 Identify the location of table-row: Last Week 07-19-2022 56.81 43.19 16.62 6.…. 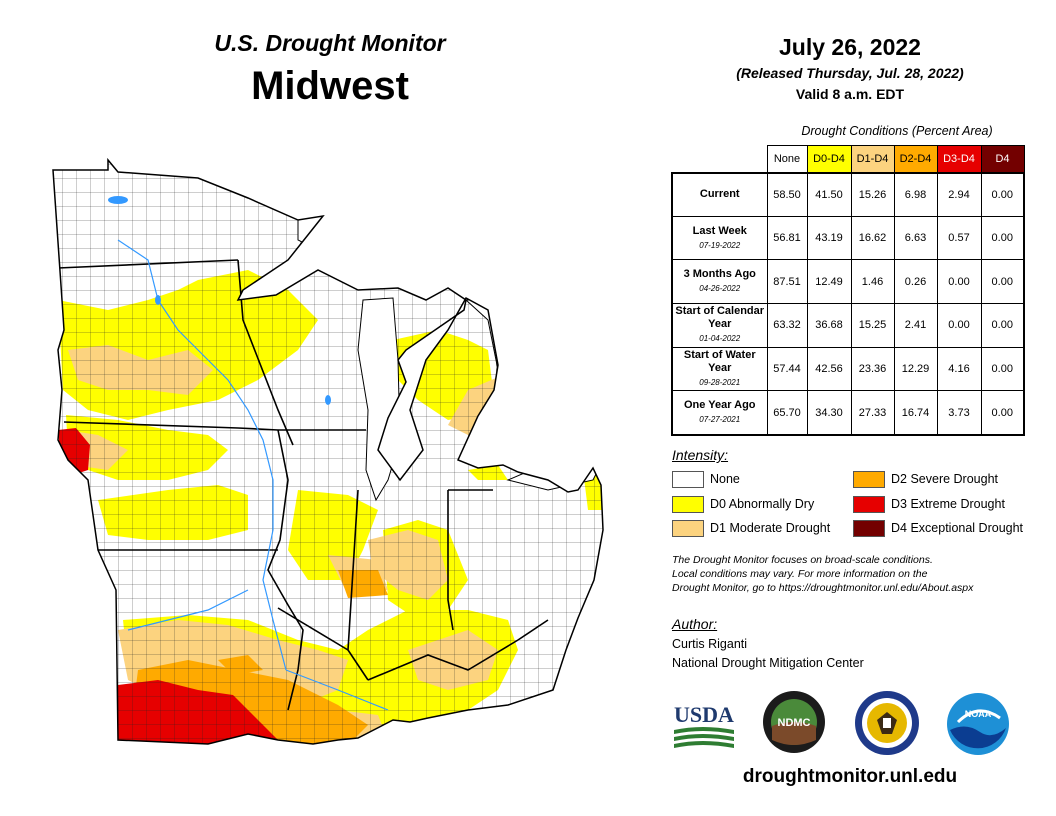
(848, 238).